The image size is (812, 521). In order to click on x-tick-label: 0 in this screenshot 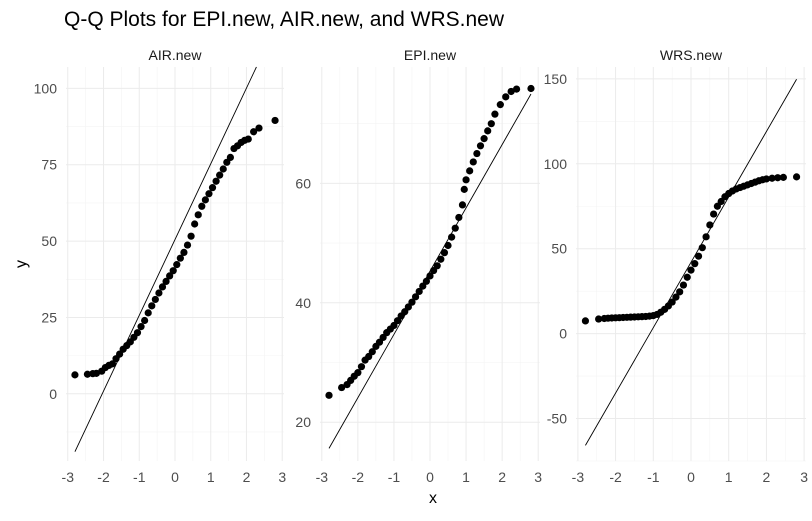, I will do `click(430, 477)`.